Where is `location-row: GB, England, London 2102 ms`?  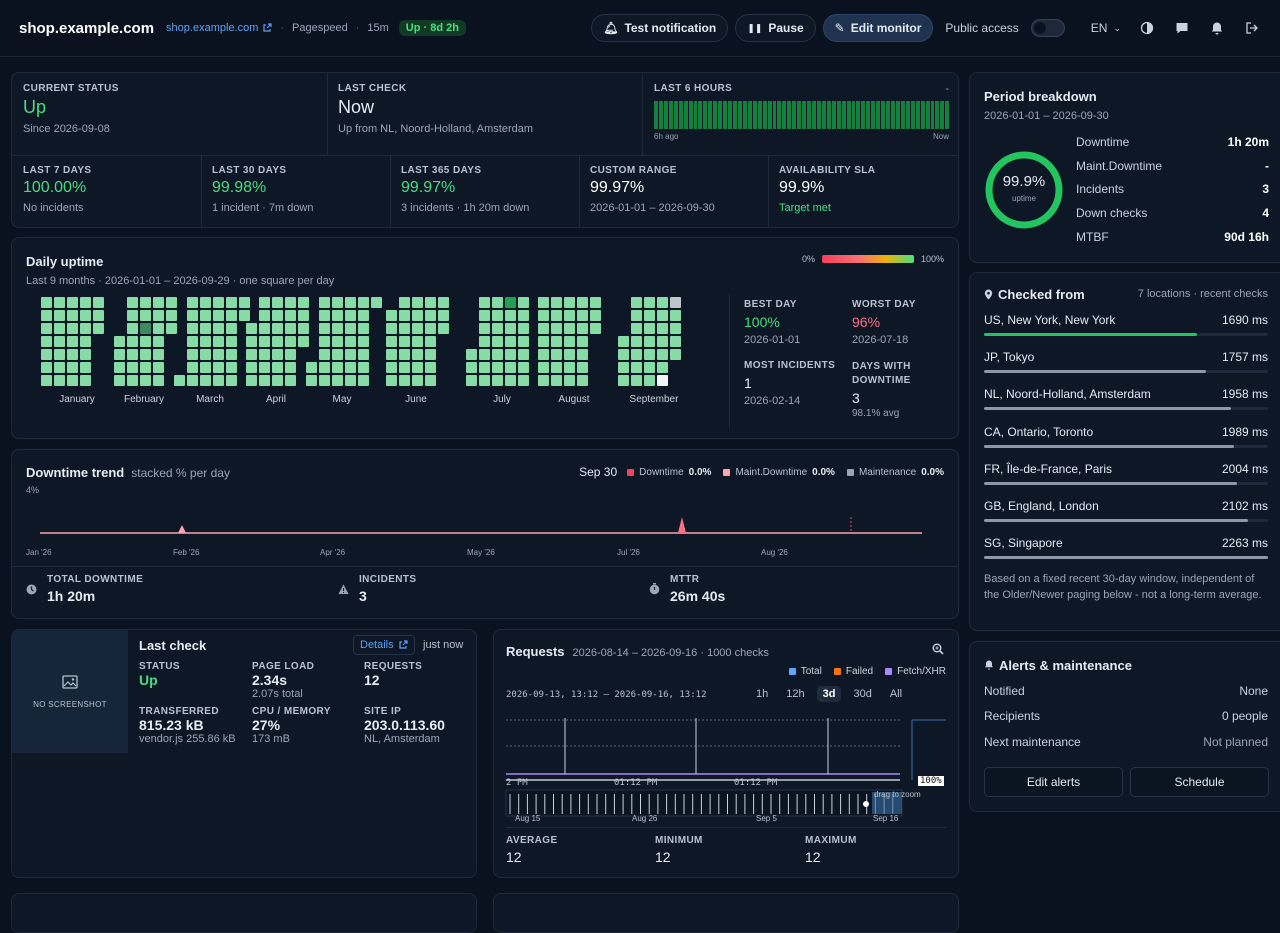
location-row: GB, England, London 2102 ms is located at coordinates (1126, 517).